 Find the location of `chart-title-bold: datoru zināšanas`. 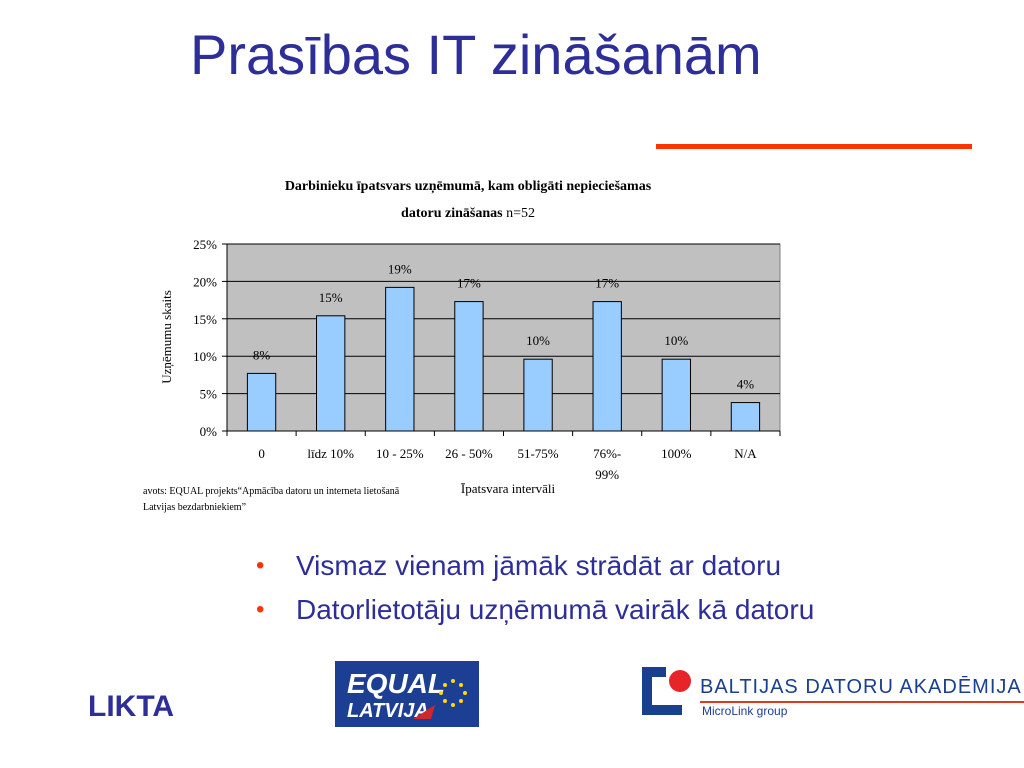

chart-title-bold: datoru zināšanas is located at coordinates (452, 213).